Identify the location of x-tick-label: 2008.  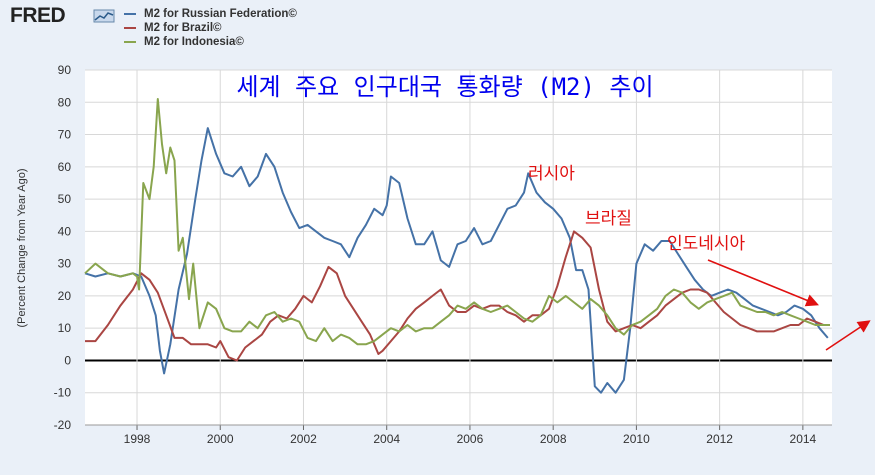
(553, 439).